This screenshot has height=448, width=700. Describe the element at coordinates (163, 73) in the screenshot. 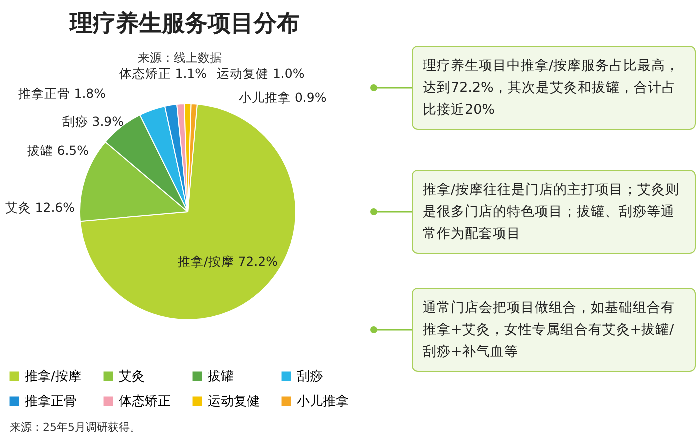

I see `category-label: 体态矫正 1.1%` at that location.